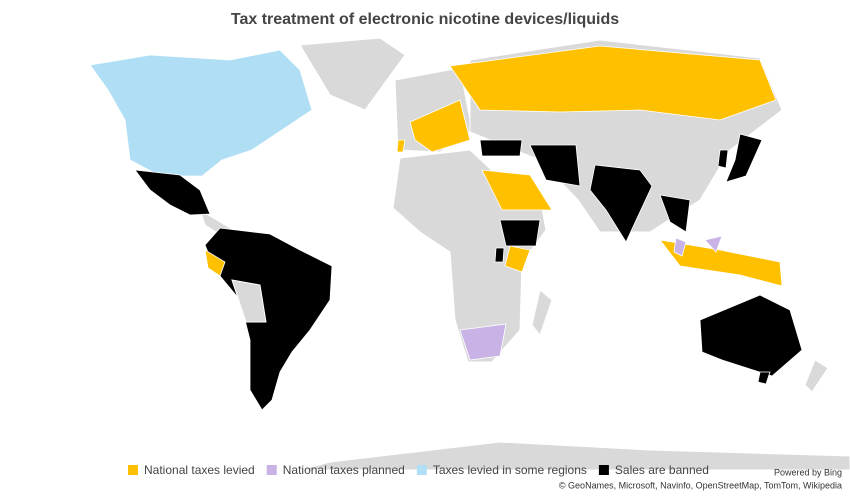 This screenshot has width=850, height=498. What do you see at coordinates (510, 470) in the screenshot?
I see `legend-label: Taxes levied in some regions` at bounding box center [510, 470].